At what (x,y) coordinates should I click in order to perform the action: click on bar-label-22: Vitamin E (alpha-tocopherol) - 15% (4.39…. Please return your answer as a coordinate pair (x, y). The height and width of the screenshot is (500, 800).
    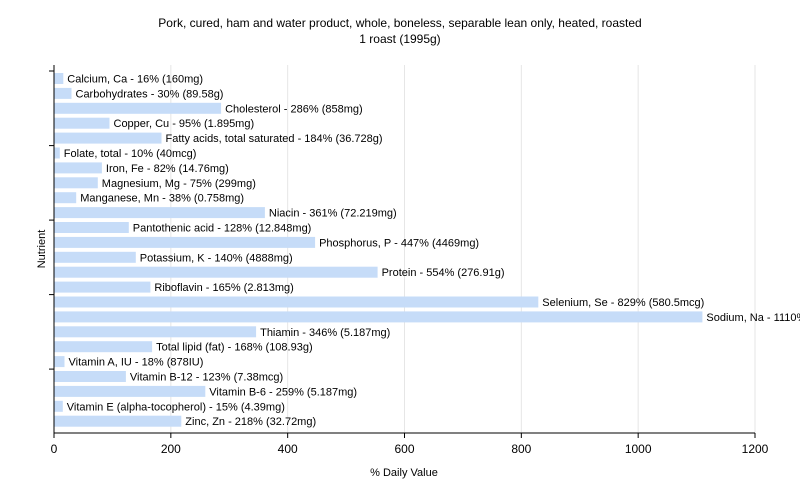
    Looking at the image, I should click on (176, 407).